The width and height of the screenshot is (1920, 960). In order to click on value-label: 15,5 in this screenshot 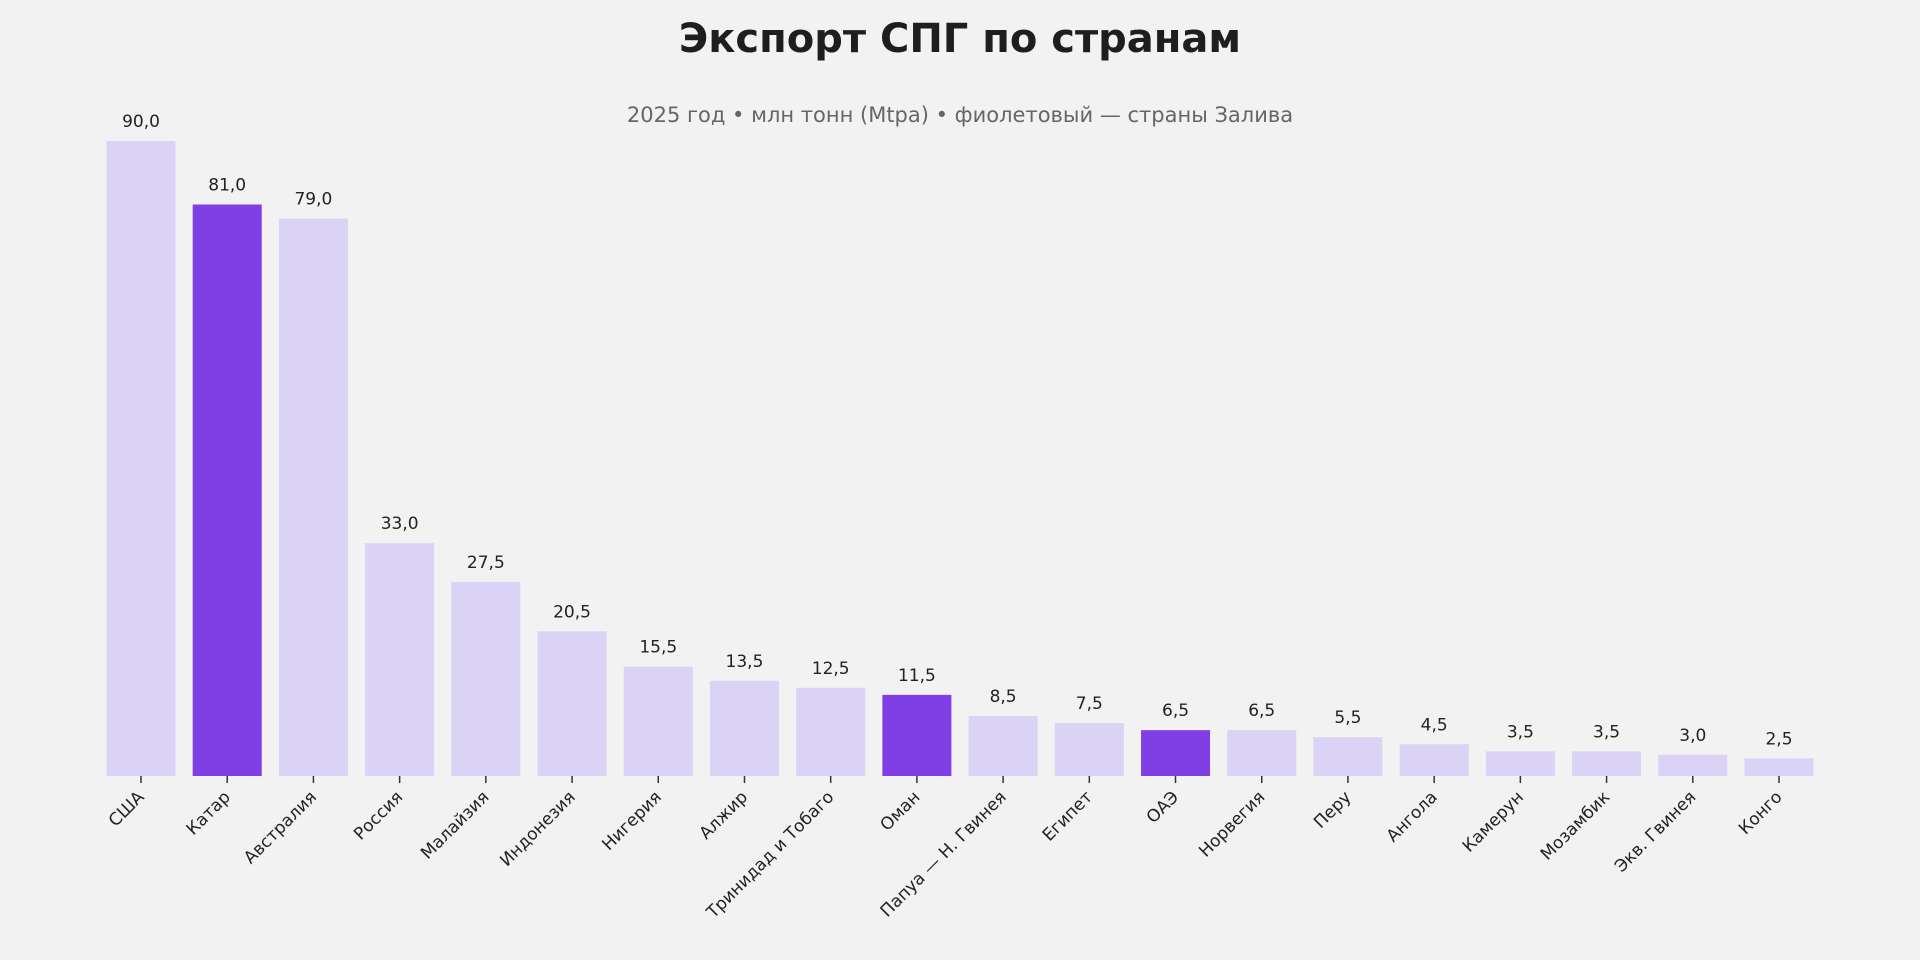, I will do `click(658, 648)`.